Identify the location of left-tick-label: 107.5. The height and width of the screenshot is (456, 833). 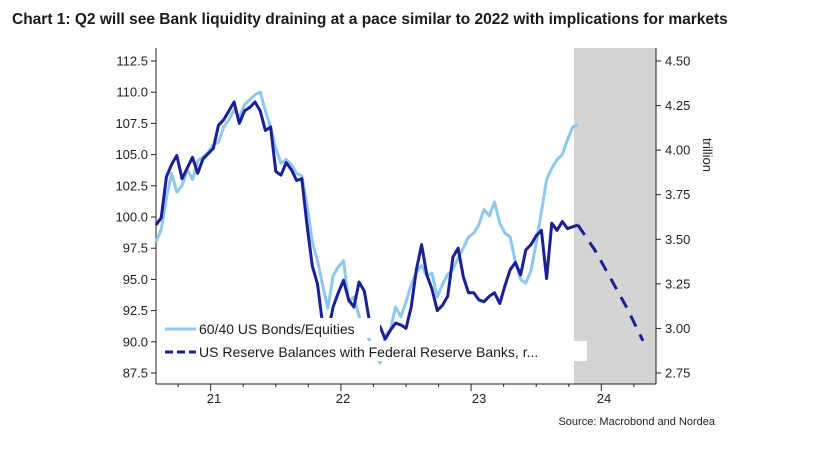
(131, 123).